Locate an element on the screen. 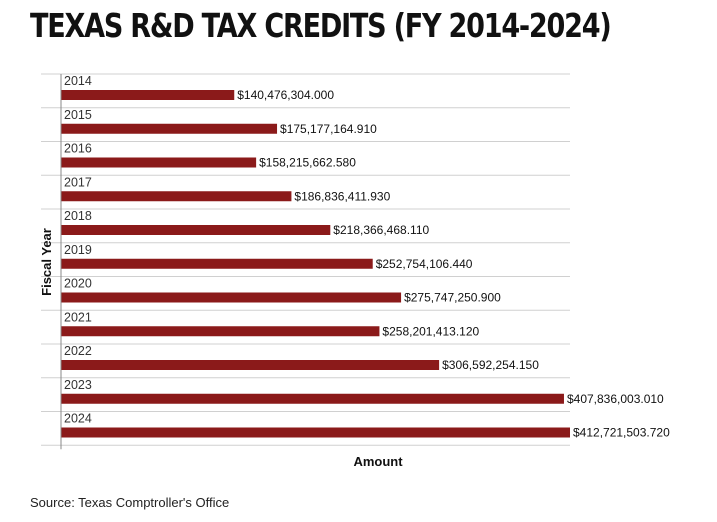 The width and height of the screenshot is (717, 522). value-label: $412,721,503.720 is located at coordinates (621, 433).